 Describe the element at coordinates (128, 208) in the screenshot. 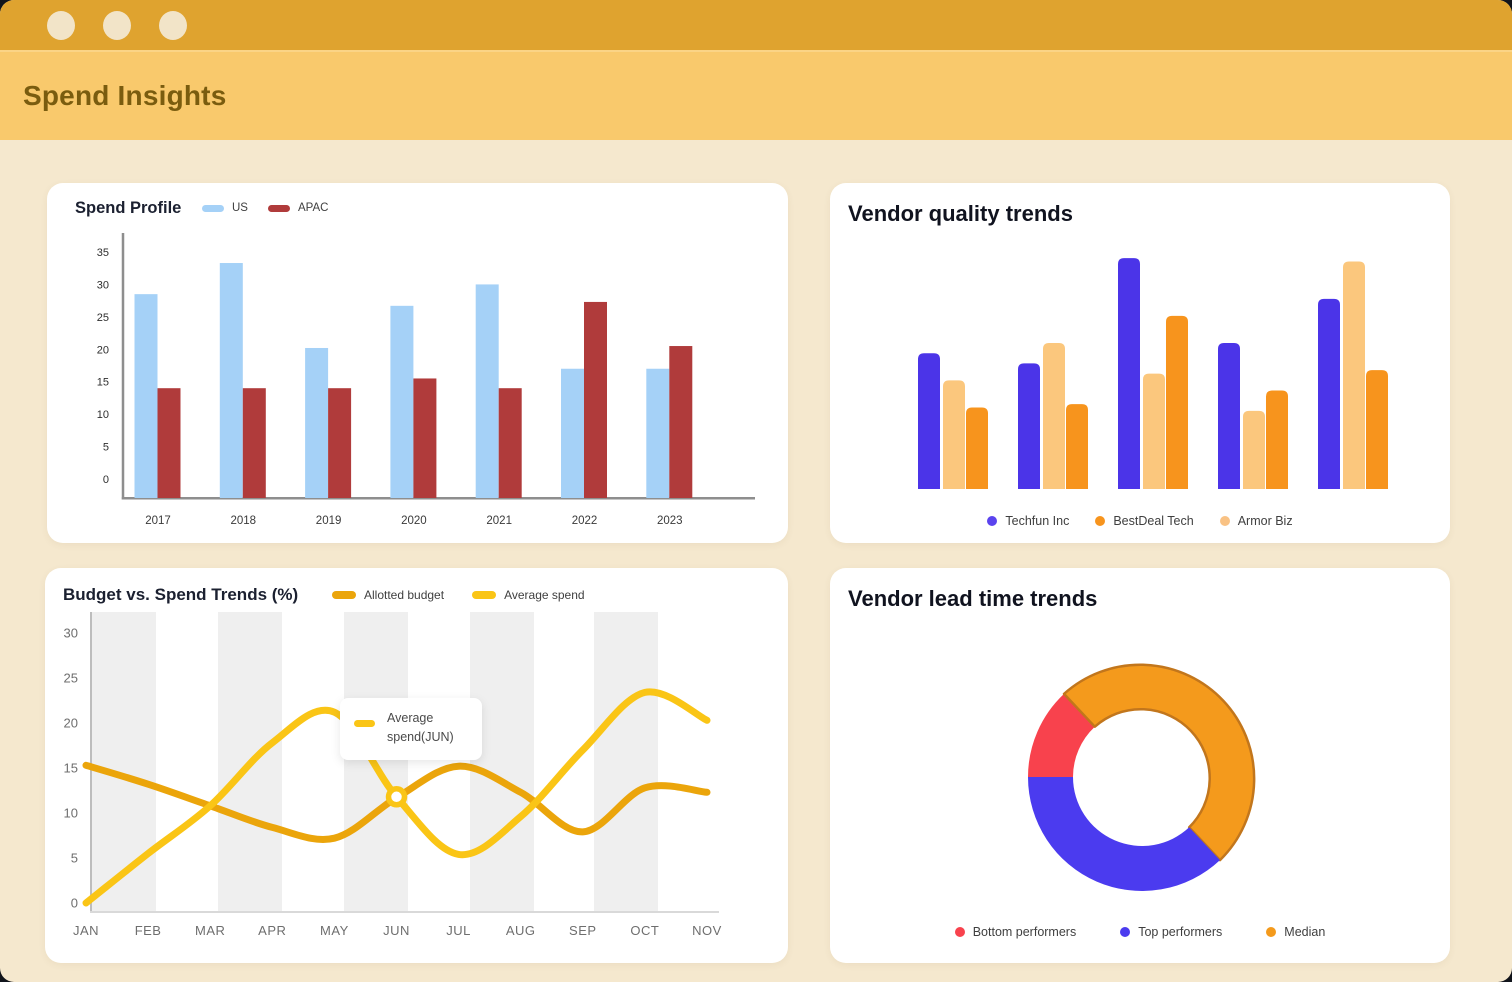

I see `spend-profile-title: Spend Profile` at that location.